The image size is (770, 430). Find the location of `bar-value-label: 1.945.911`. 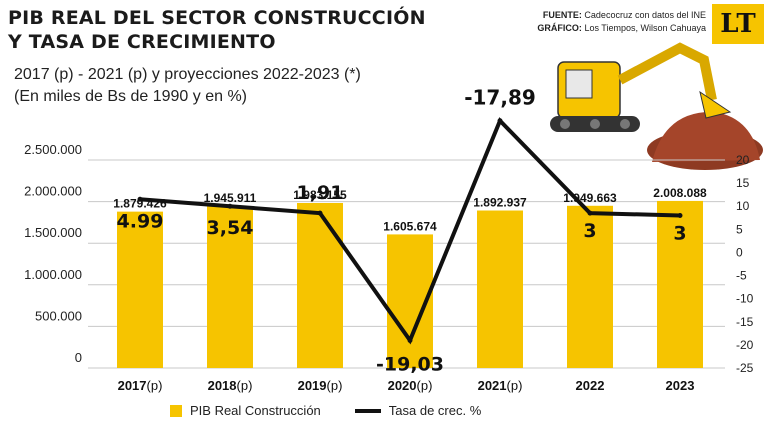

bar-value-label: 1.945.911 is located at coordinates (230, 198).